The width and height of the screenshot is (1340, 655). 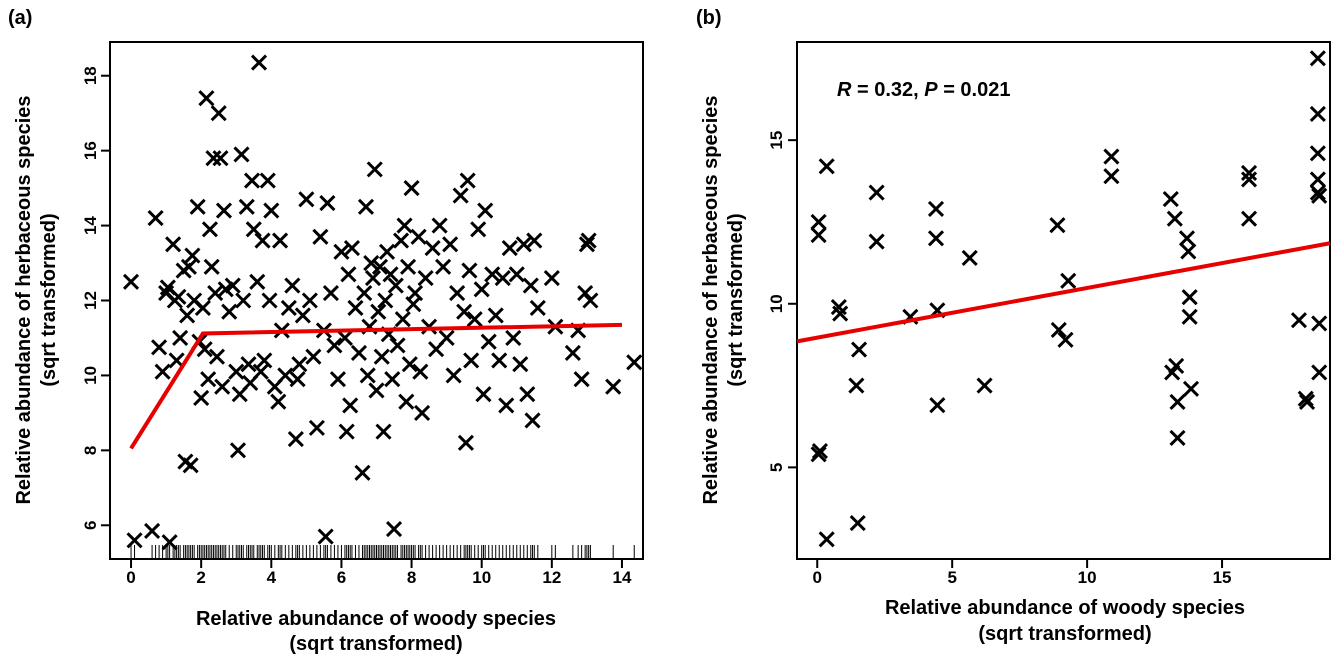 I want to click on panel-b-x-axis-title-line2: (sqrt transformed), so click(x=1064, y=634).